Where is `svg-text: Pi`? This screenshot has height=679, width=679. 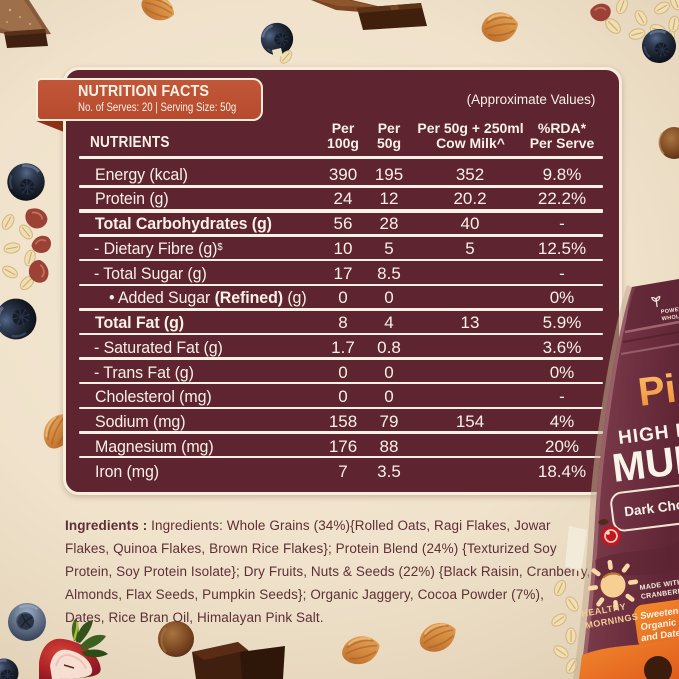 svg-text: Pi is located at coordinates (657, 391).